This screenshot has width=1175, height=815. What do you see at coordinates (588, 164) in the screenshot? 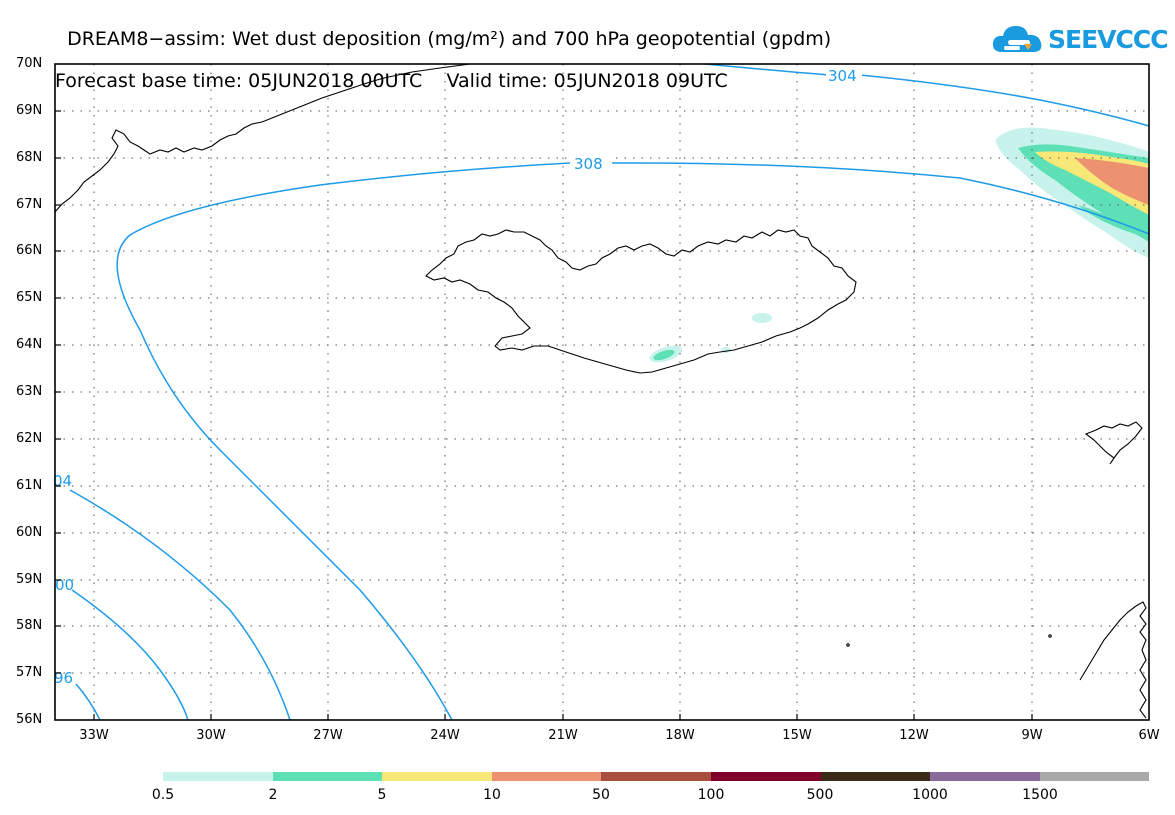
I see `contour-label-308: 308` at bounding box center [588, 164].